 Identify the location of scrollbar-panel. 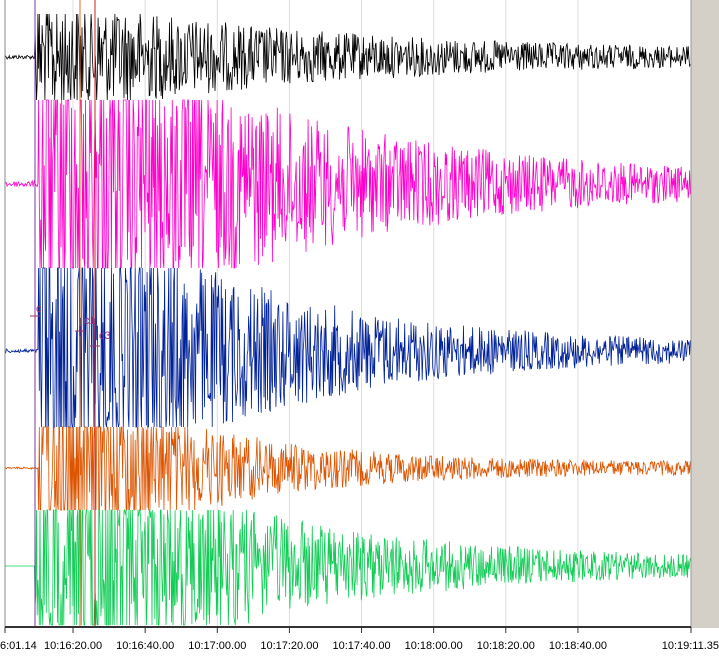
(705, 315).